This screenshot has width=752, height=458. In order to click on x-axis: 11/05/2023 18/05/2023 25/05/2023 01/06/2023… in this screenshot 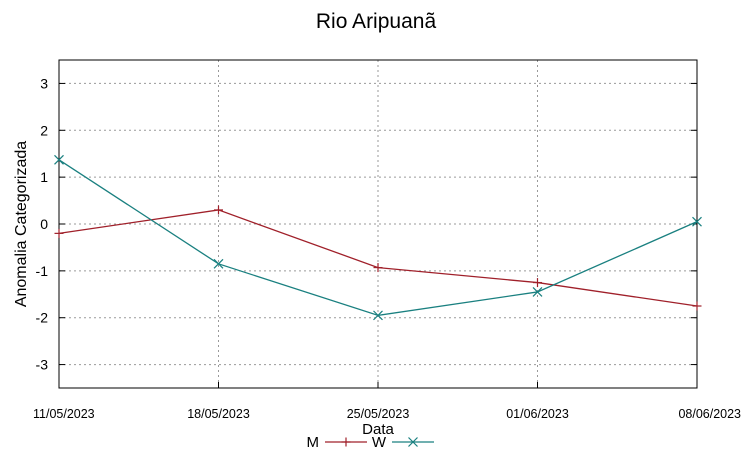, I will do `click(387, 401)`.